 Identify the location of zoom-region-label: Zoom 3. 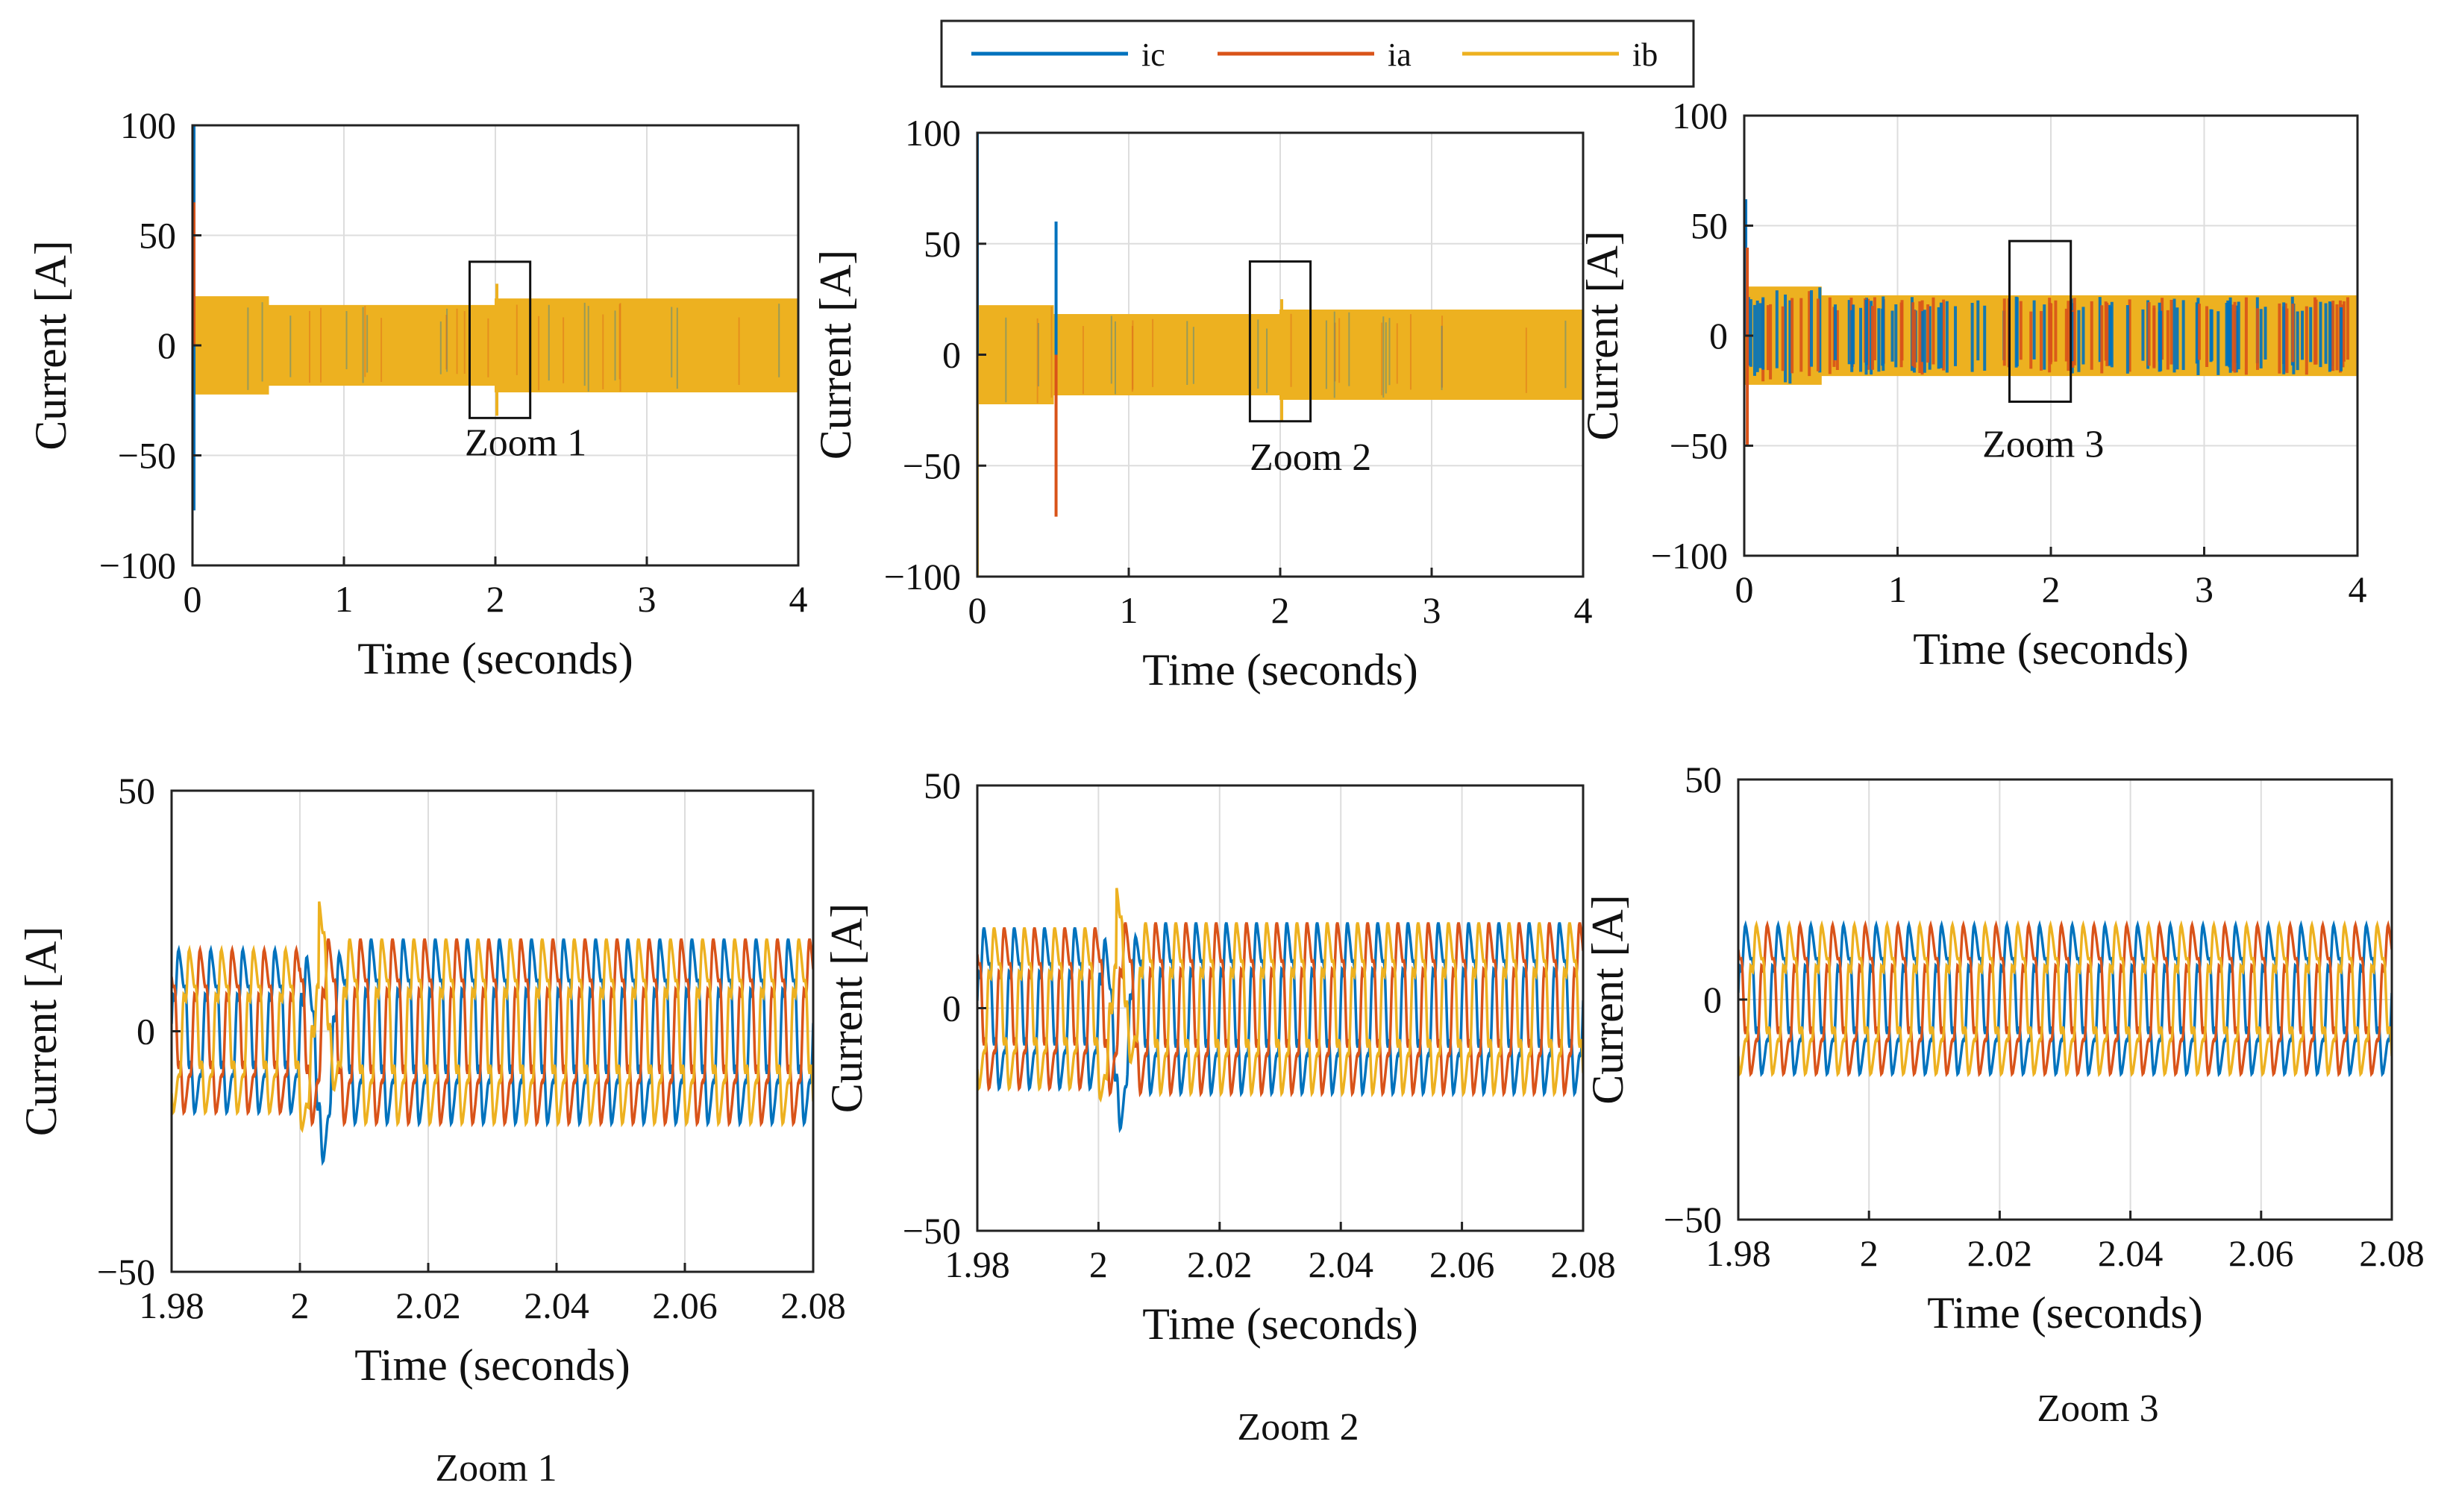
(2043, 444).